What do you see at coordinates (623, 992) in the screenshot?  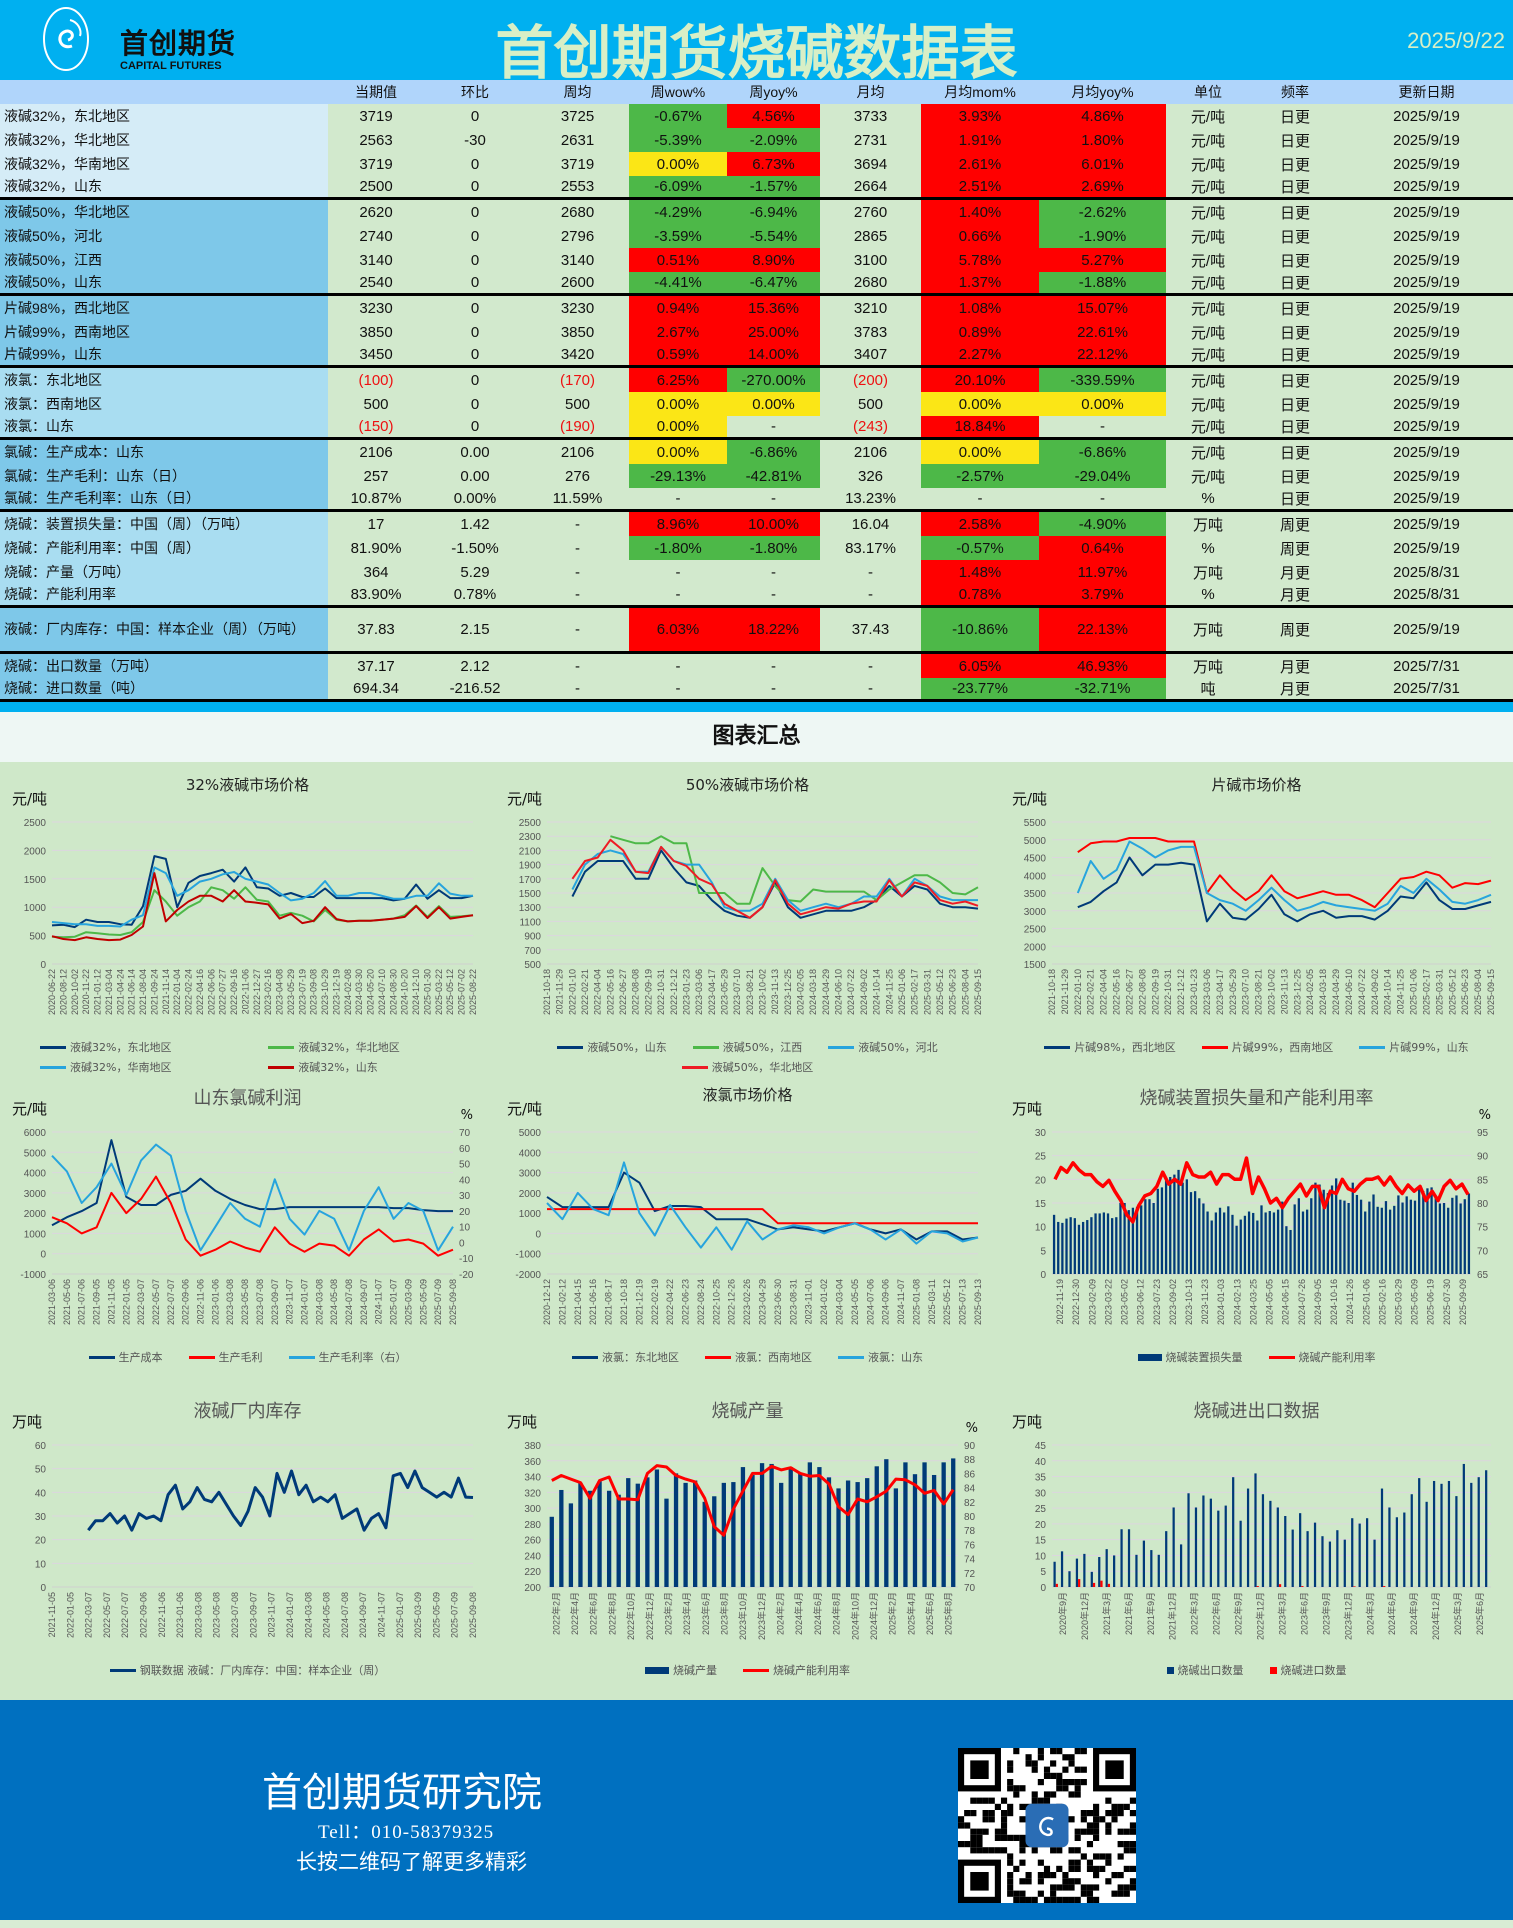 I see `x-tick-label: 2022-06-27` at bounding box center [623, 992].